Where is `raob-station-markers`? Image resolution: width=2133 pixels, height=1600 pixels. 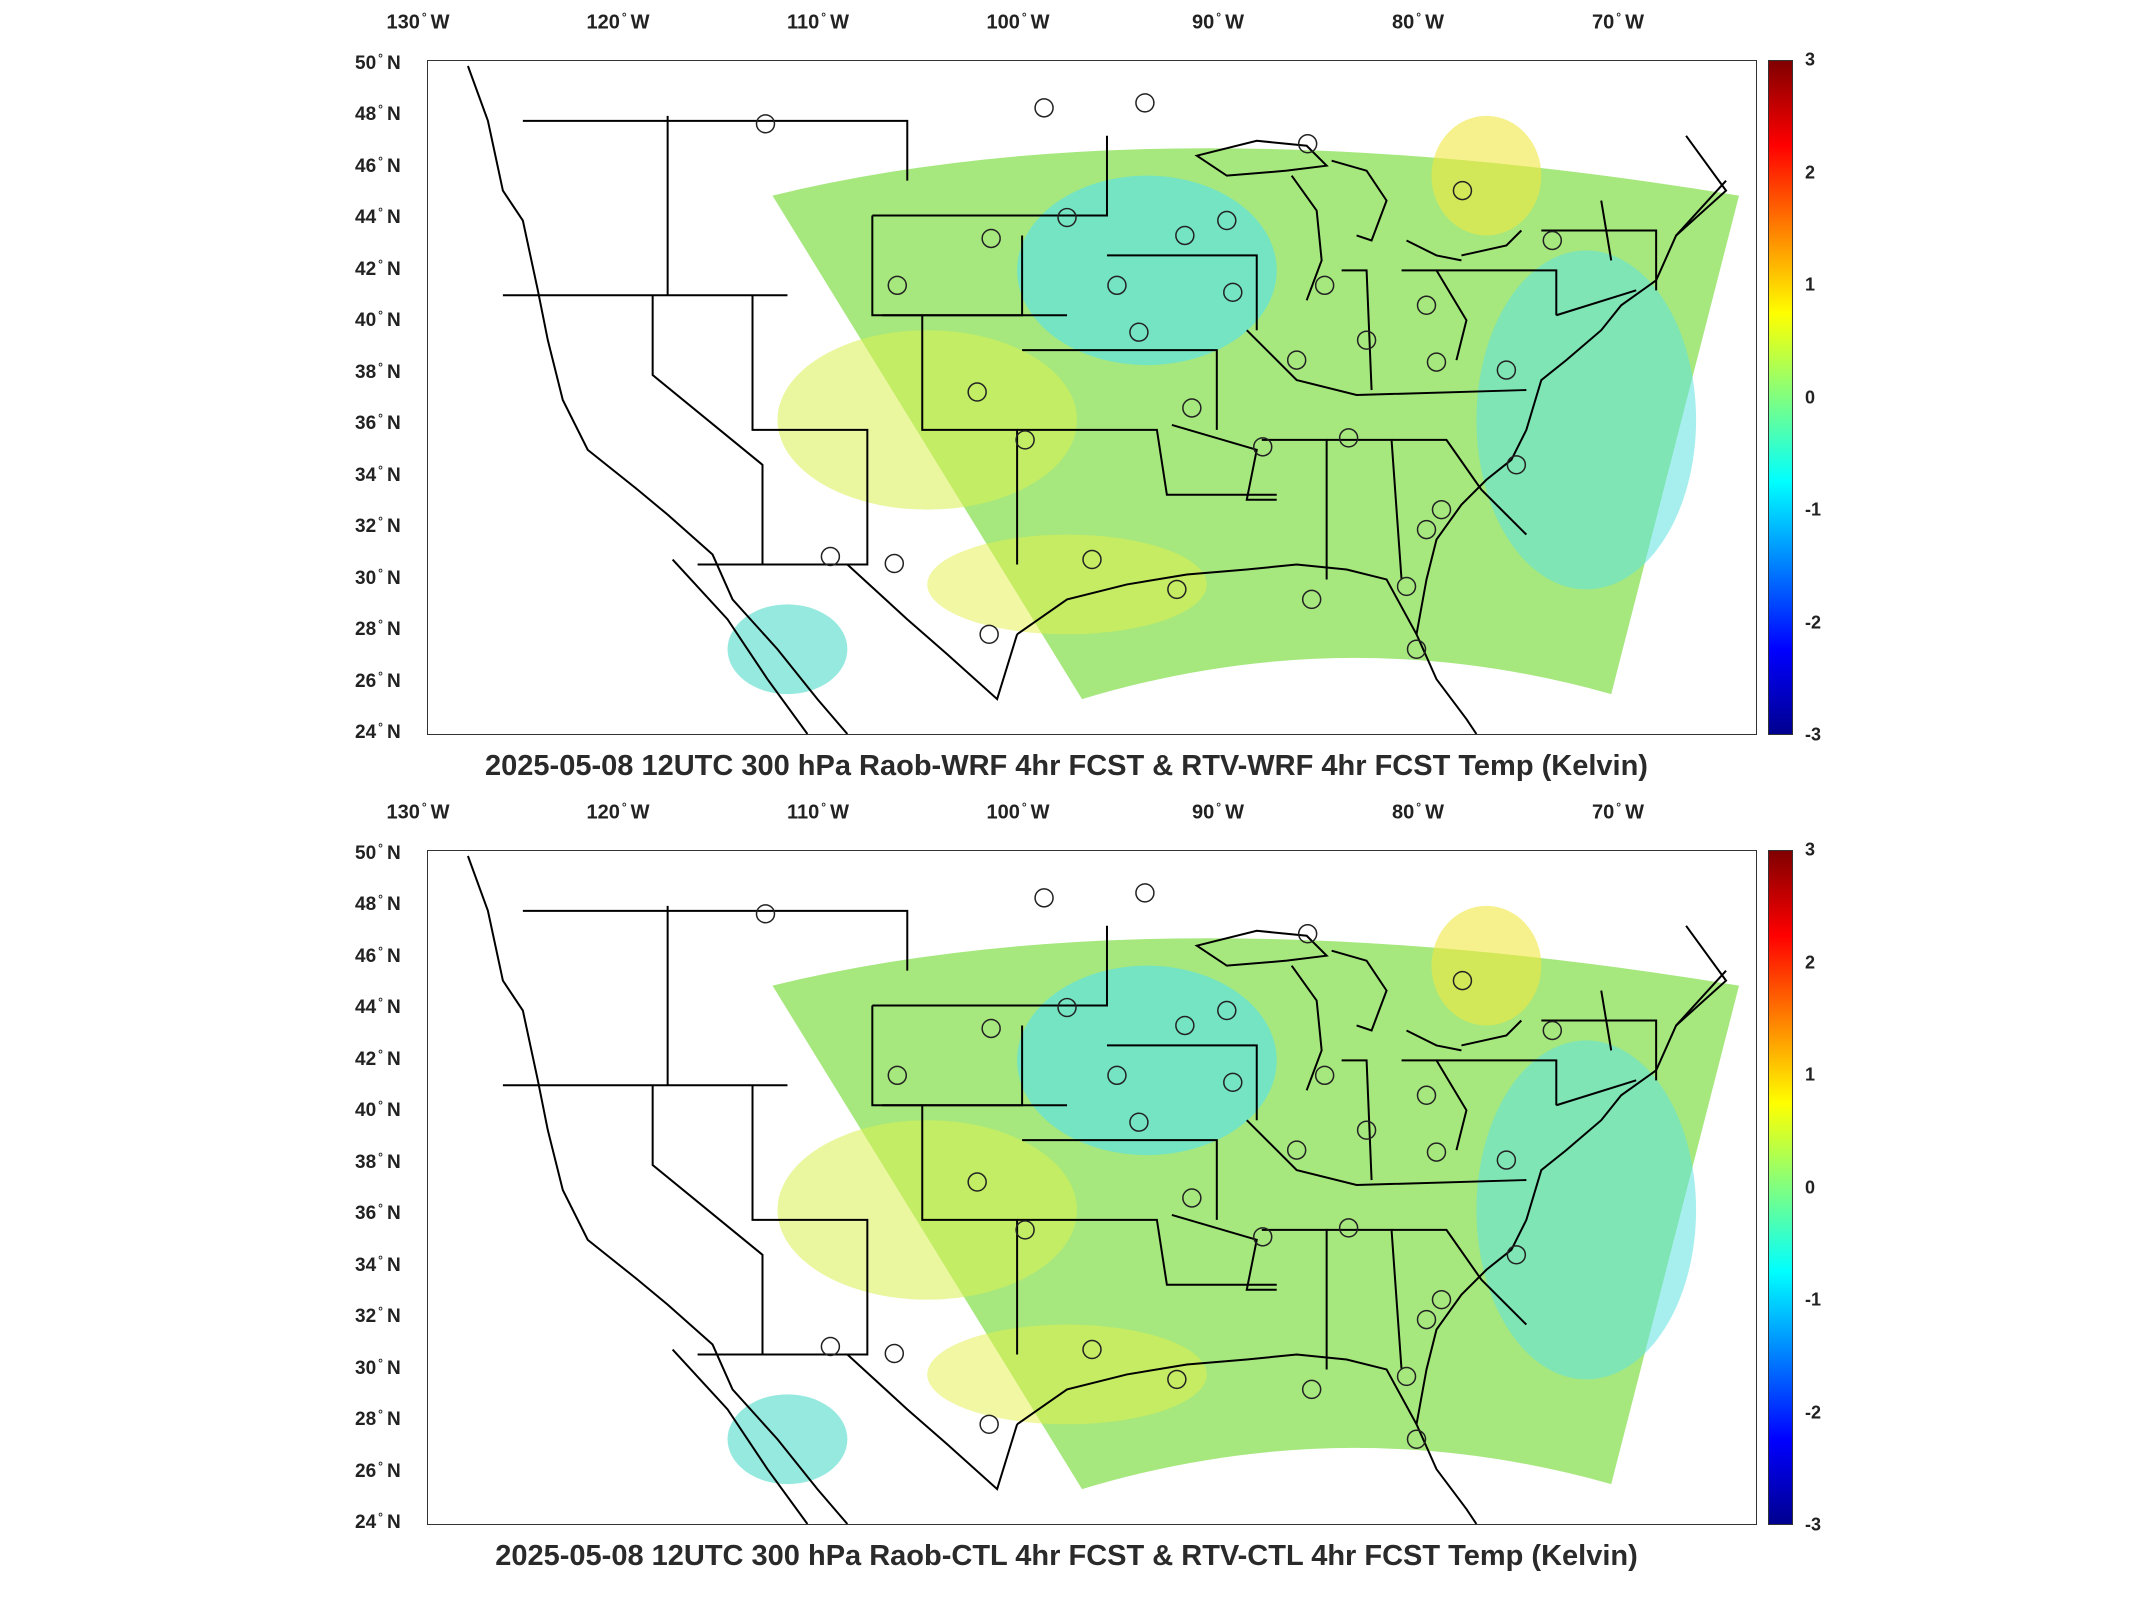 raob-station-markers is located at coordinates (1159, 376).